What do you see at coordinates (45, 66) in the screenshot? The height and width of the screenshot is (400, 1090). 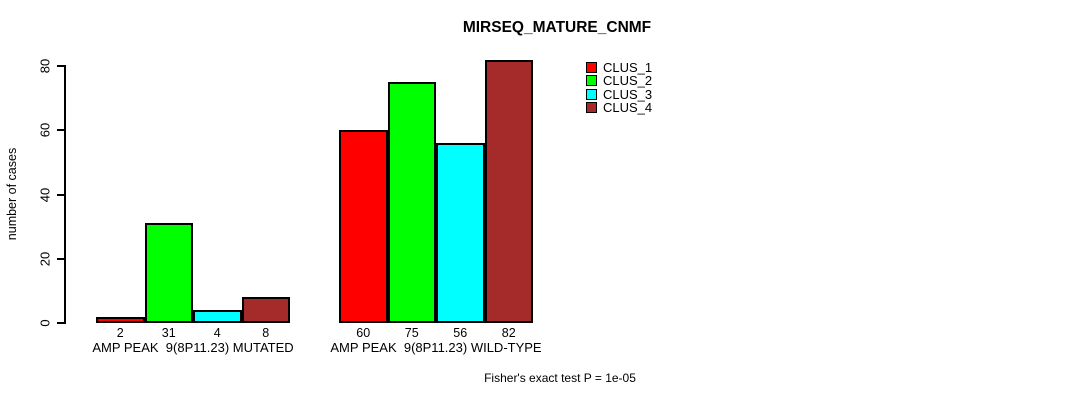 I see `y-tick-label-4: 80` at bounding box center [45, 66].